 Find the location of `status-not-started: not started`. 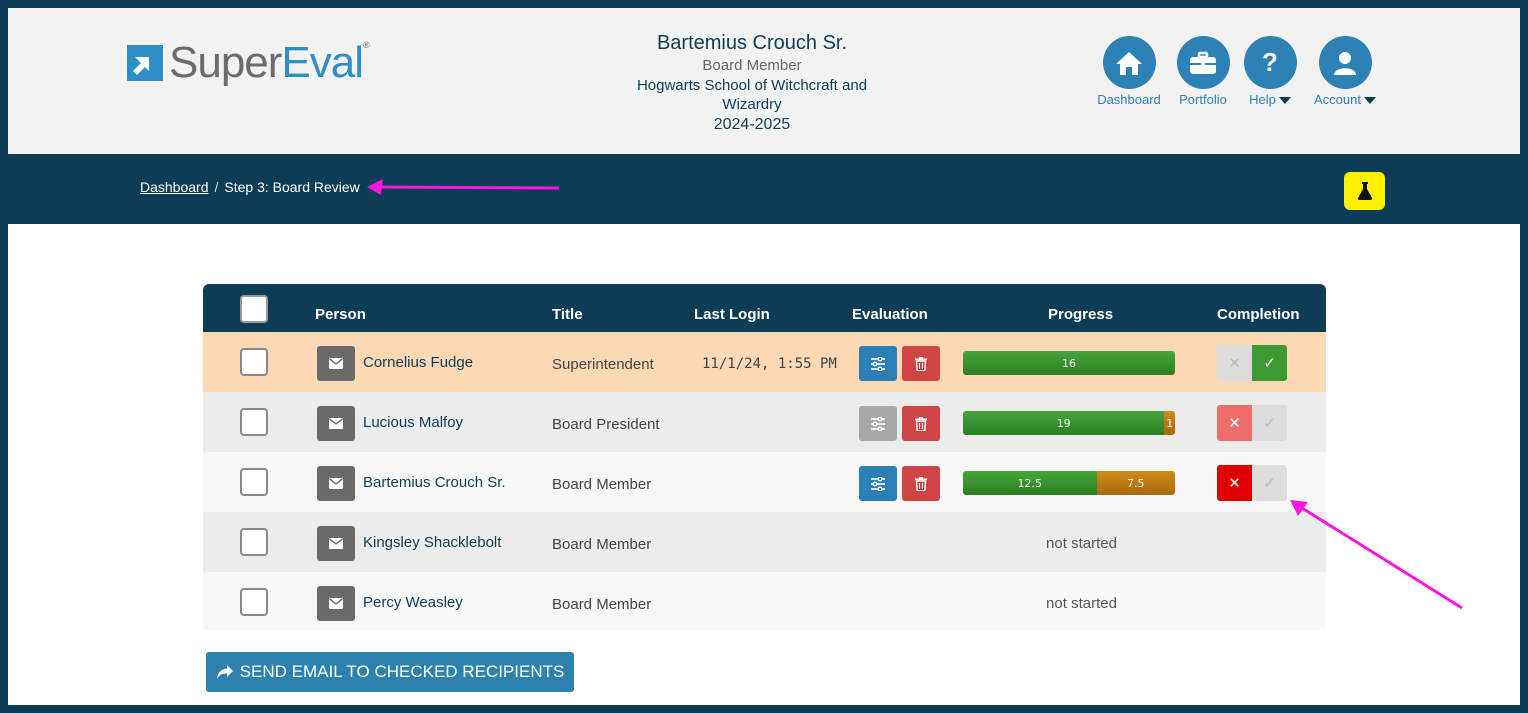

status-not-started: not started is located at coordinates (1081, 603).